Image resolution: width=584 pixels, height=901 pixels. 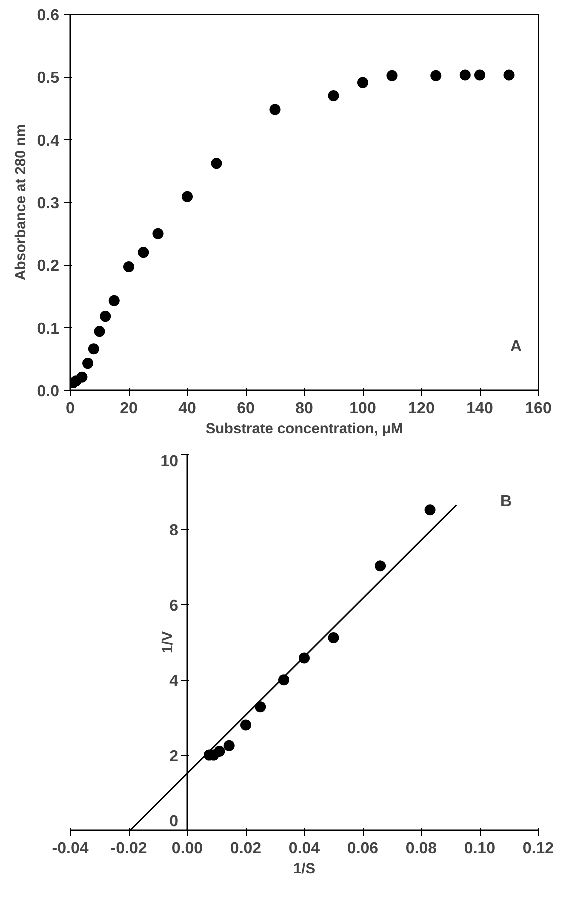 What do you see at coordinates (129, 849) in the screenshot?
I see `x-tick-label: -0.02` at bounding box center [129, 849].